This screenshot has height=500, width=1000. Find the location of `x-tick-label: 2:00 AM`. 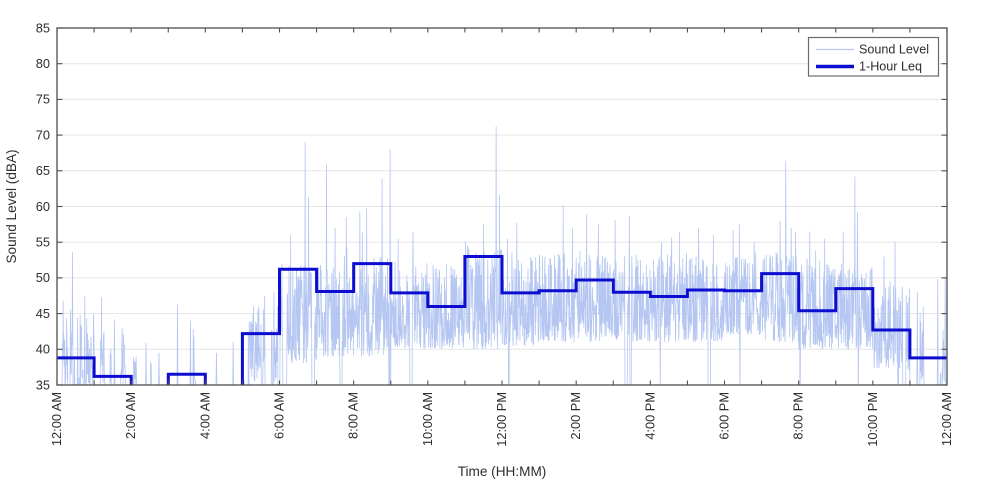

x-tick-label: 2:00 AM is located at coordinates (130, 415).